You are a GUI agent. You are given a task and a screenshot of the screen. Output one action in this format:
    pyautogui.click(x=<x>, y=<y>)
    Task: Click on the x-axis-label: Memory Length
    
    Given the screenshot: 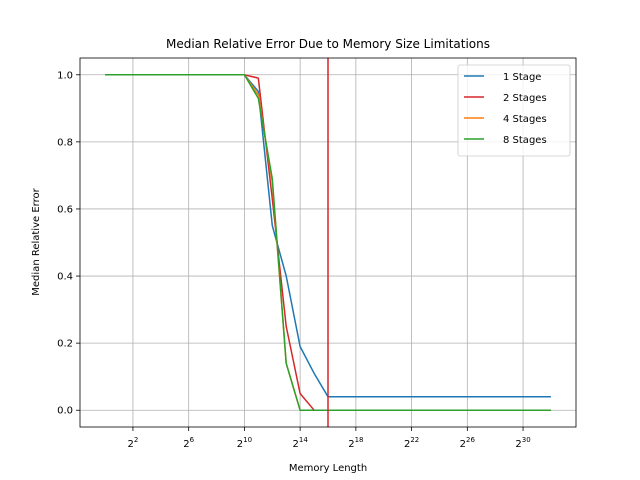 What is the action you would take?
    pyautogui.click(x=328, y=468)
    